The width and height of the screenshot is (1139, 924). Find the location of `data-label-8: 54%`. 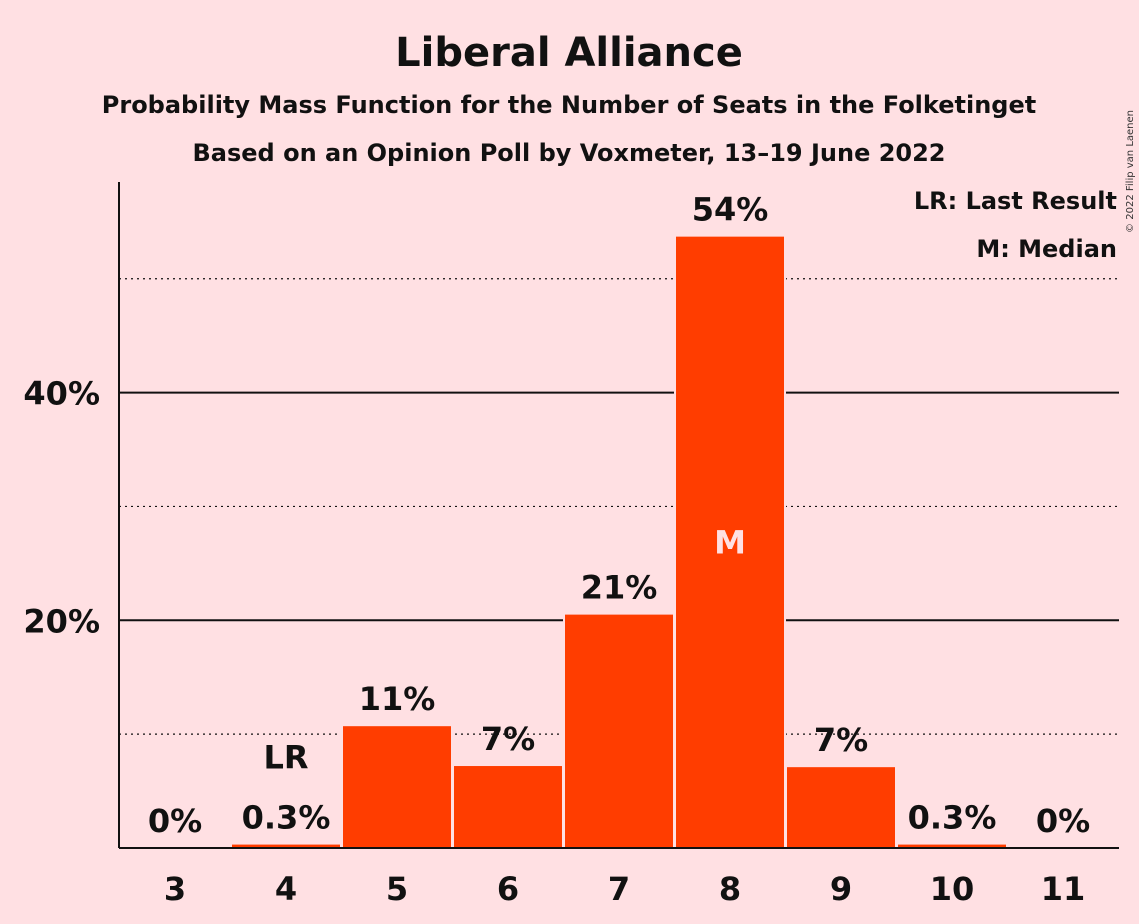

data-label-8: 54% is located at coordinates (730, 210).